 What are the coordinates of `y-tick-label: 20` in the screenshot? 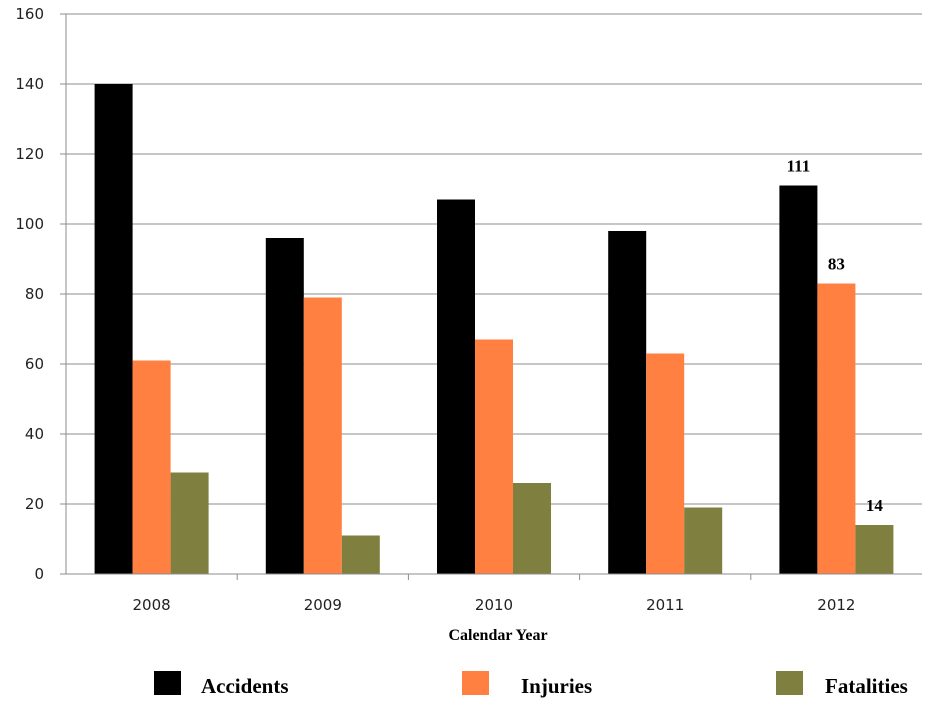 It's located at (34, 504).